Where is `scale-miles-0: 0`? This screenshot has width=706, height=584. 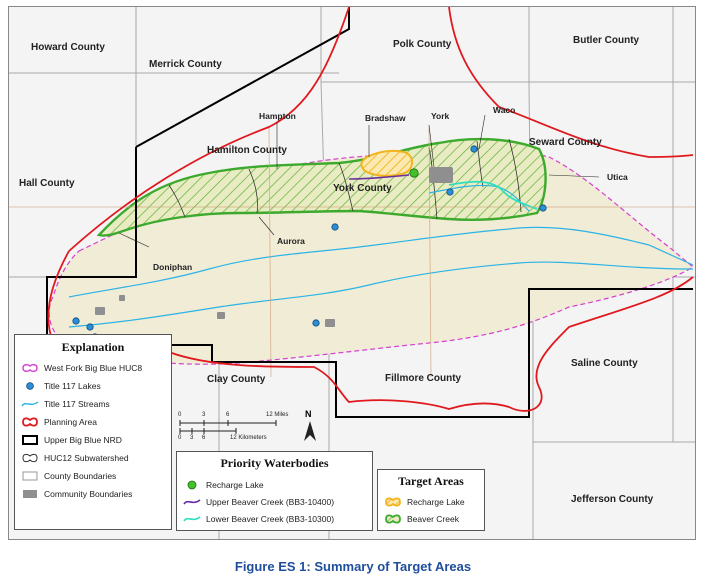 scale-miles-0: 0 is located at coordinates (180, 415).